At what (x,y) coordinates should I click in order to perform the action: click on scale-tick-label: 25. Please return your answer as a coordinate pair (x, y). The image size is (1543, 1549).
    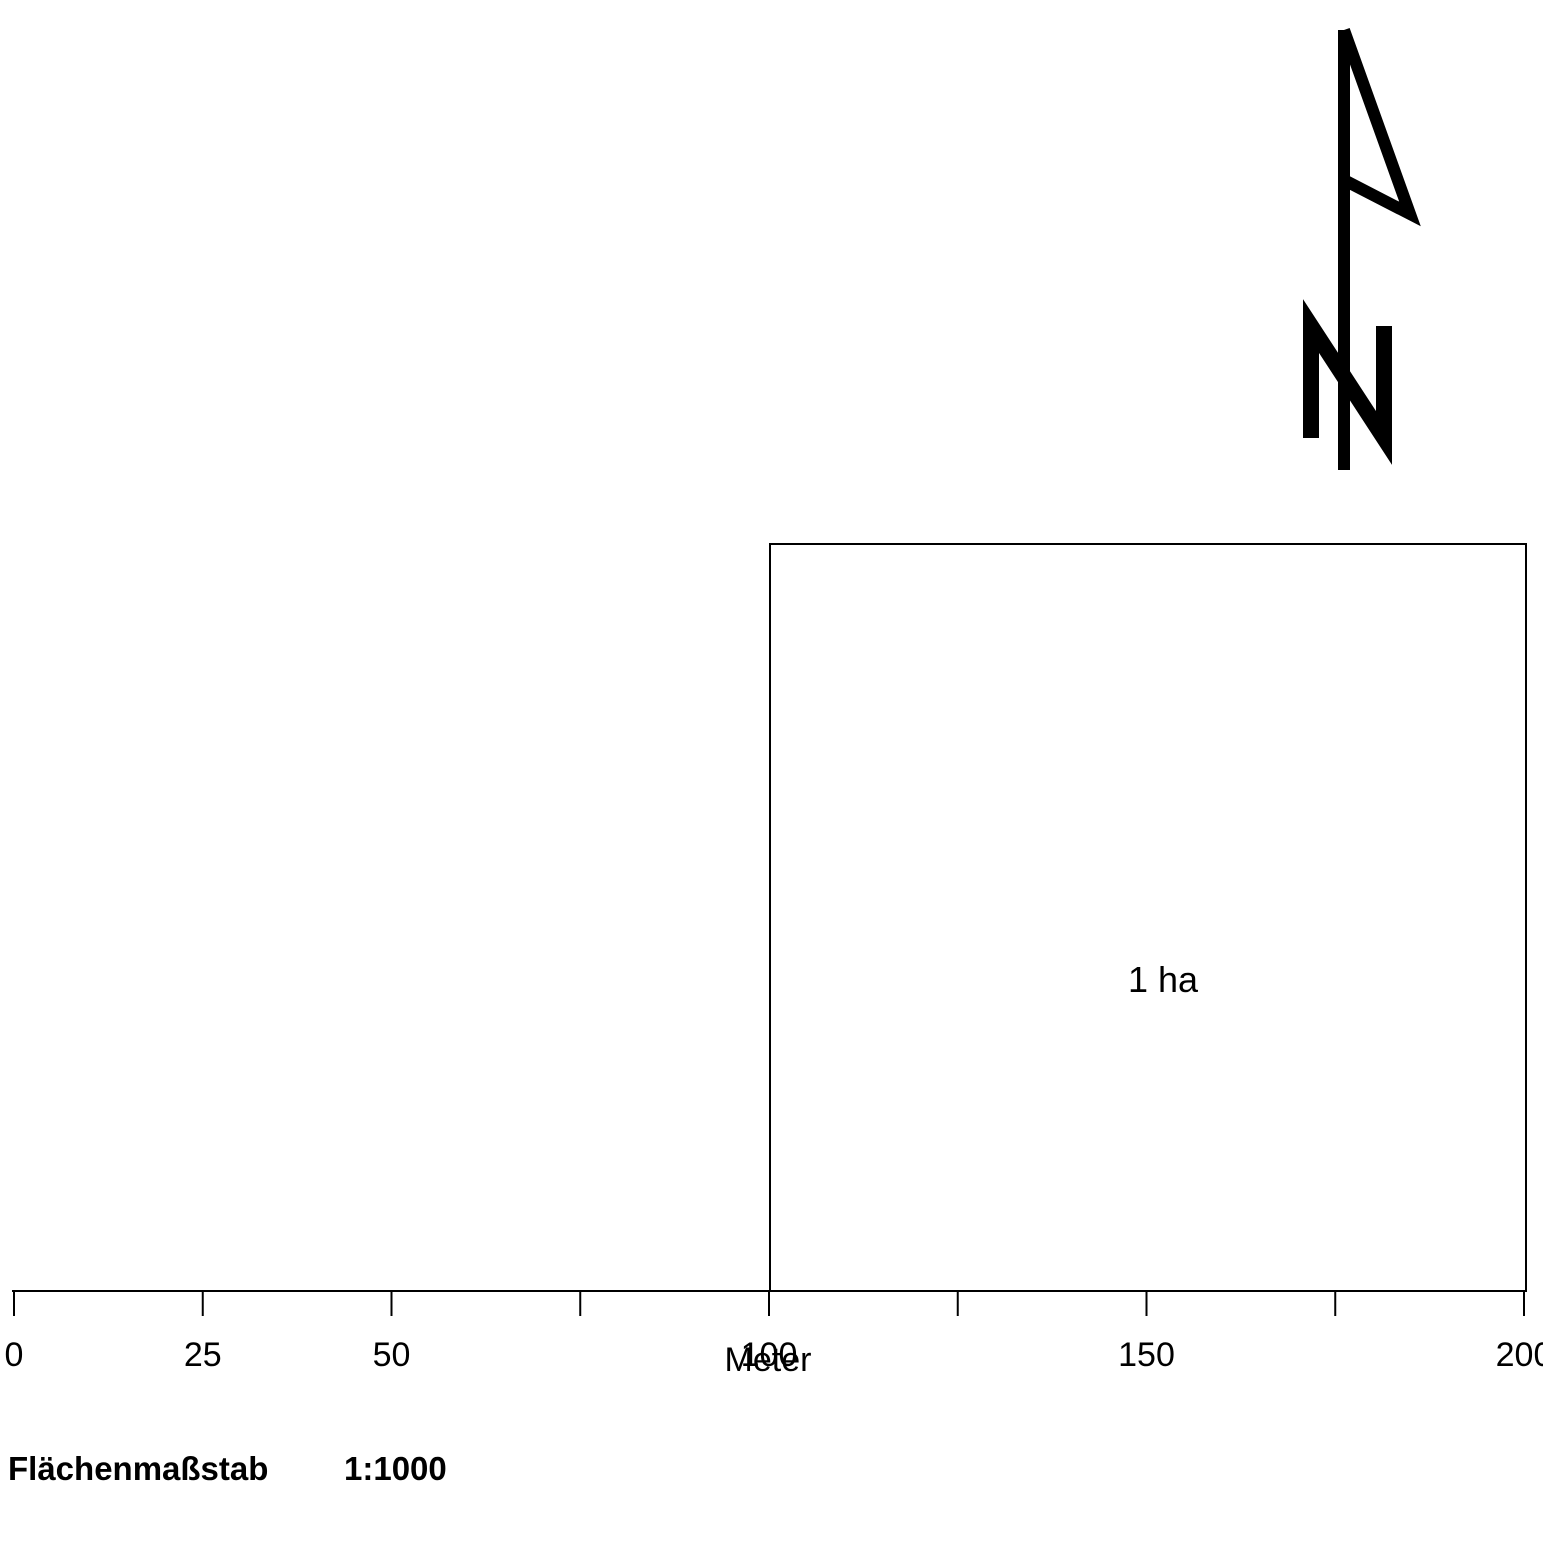
    Looking at the image, I should click on (203, 1355).